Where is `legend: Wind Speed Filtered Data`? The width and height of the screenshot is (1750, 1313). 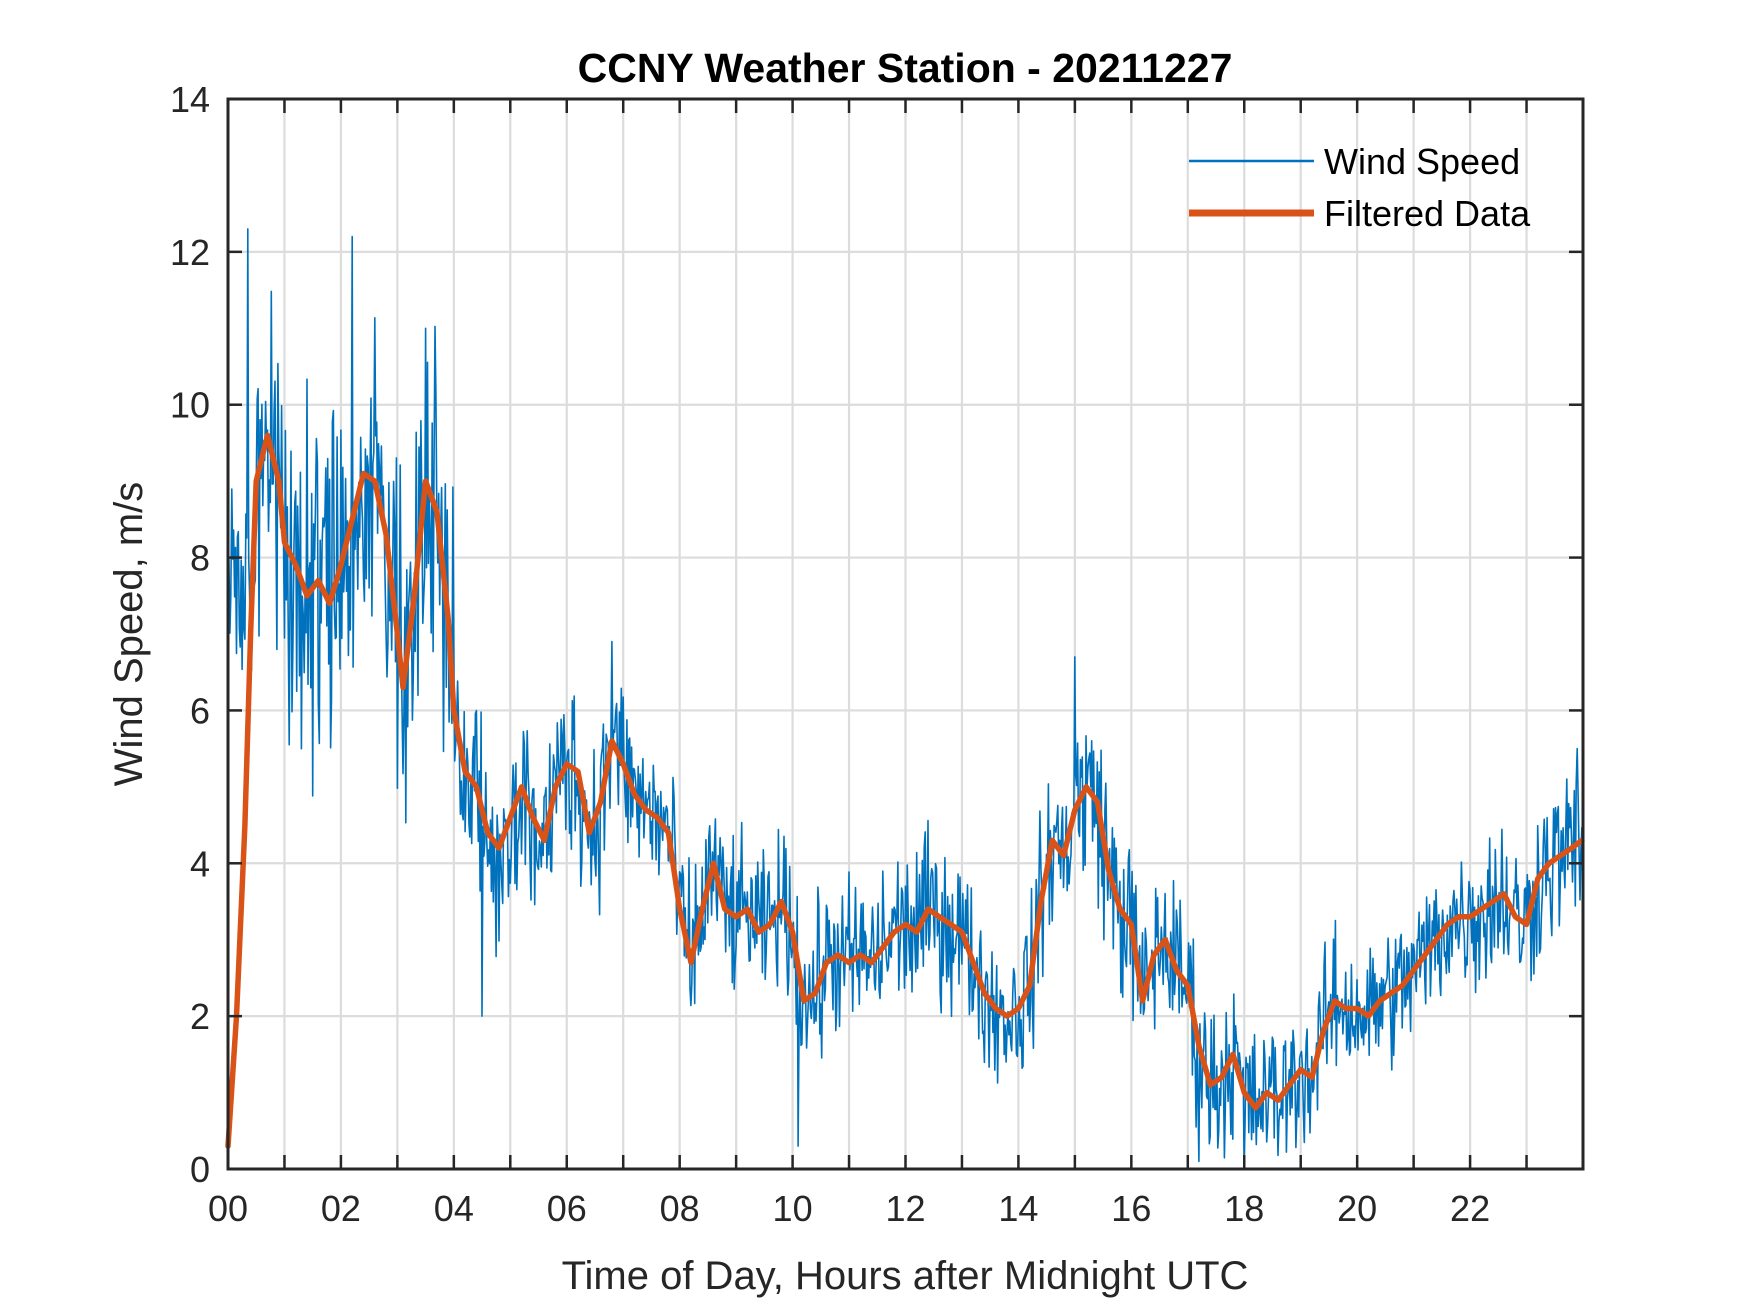
legend: Wind Speed Filtered Data is located at coordinates (1360, 187).